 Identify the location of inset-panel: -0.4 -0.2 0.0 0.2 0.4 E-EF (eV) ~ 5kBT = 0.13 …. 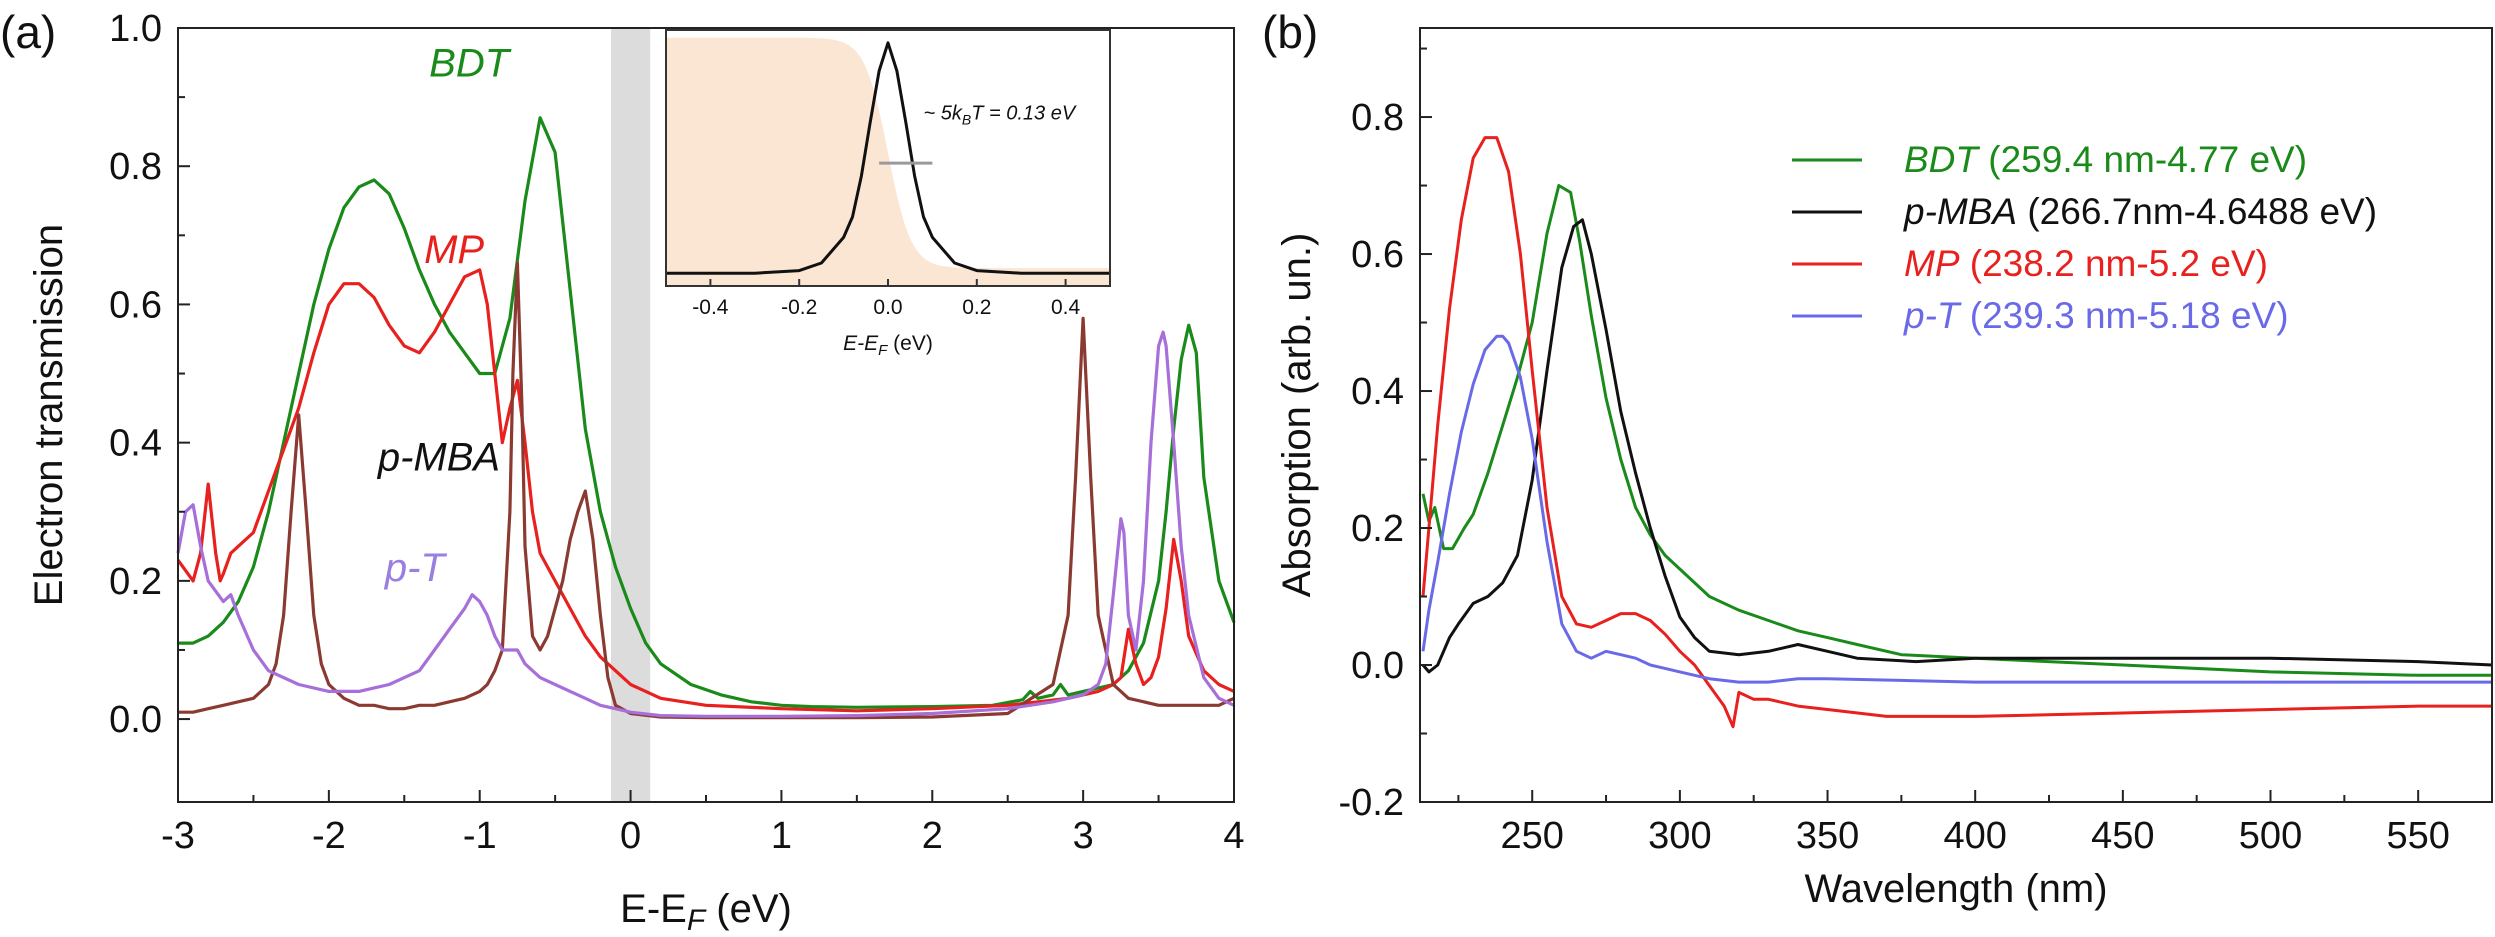
(888, 194).